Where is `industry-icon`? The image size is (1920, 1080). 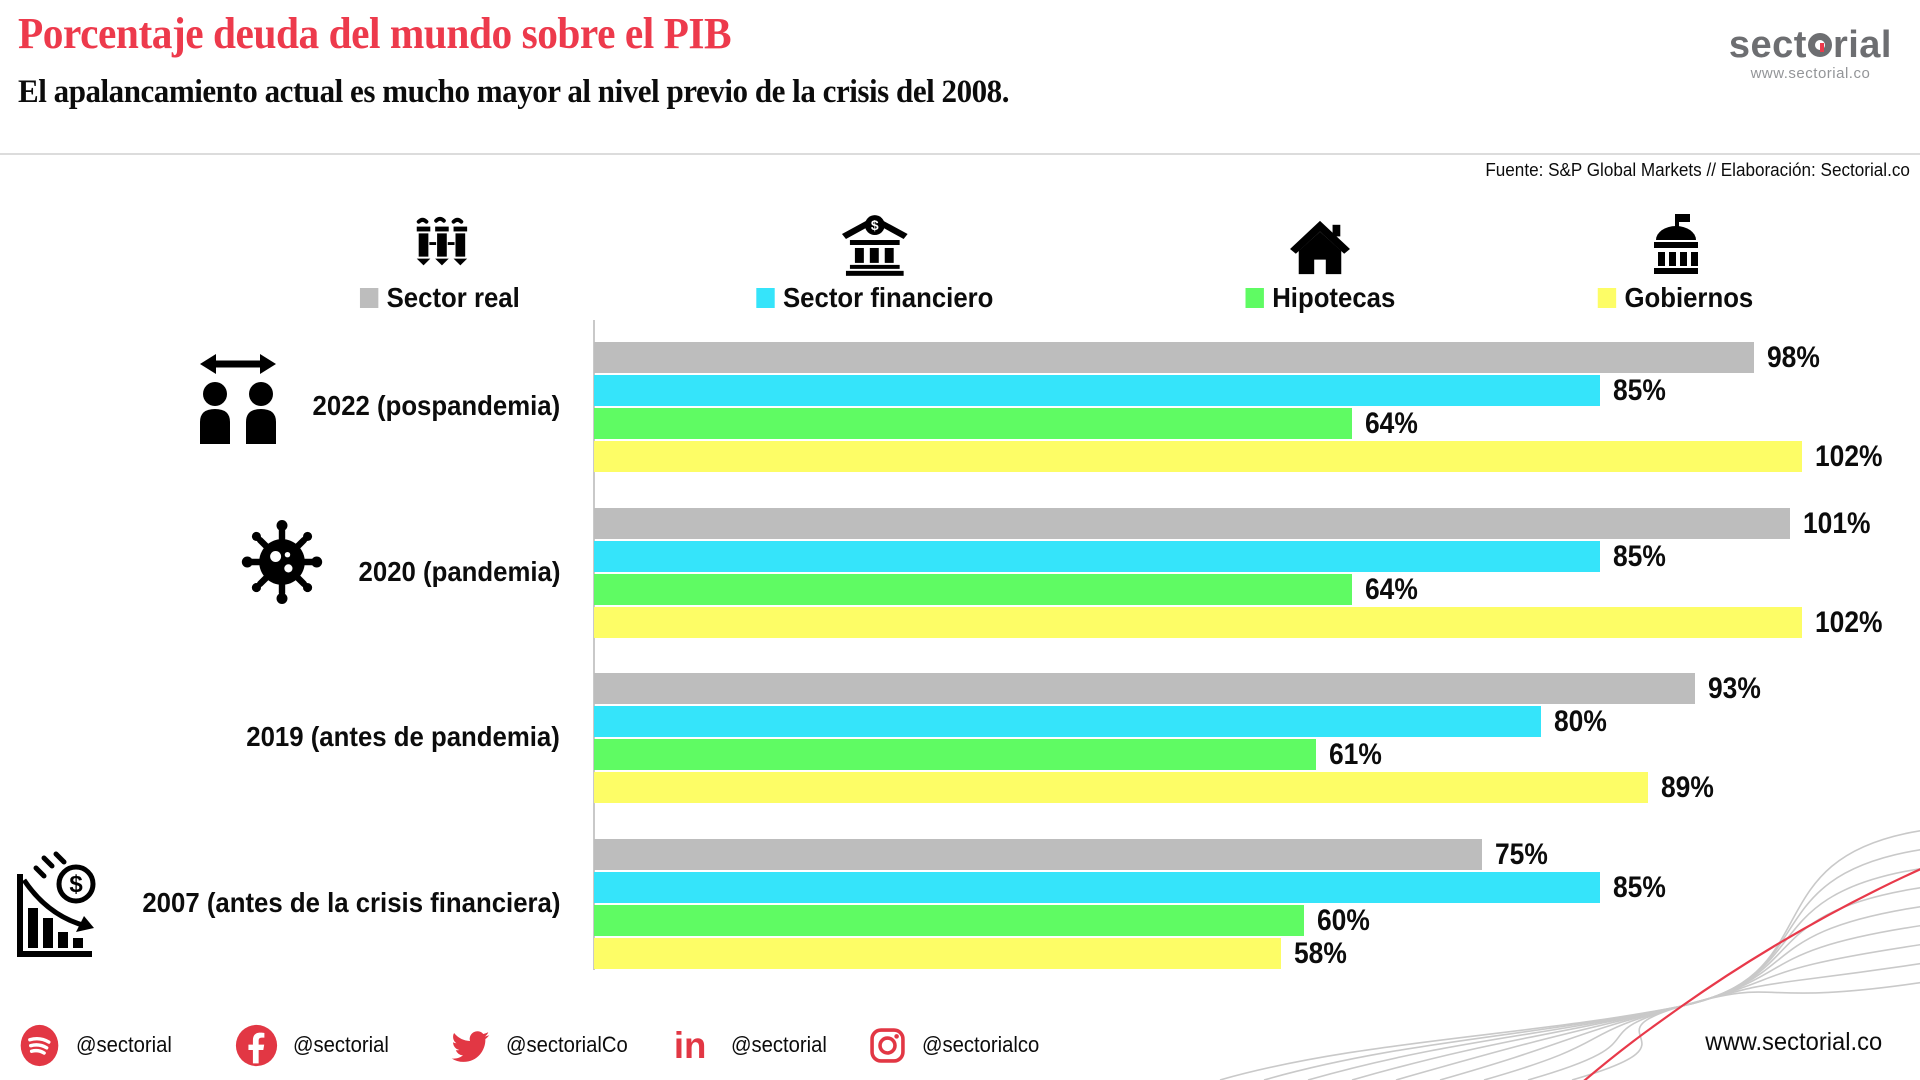 industry-icon is located at coordinates (440, 236).